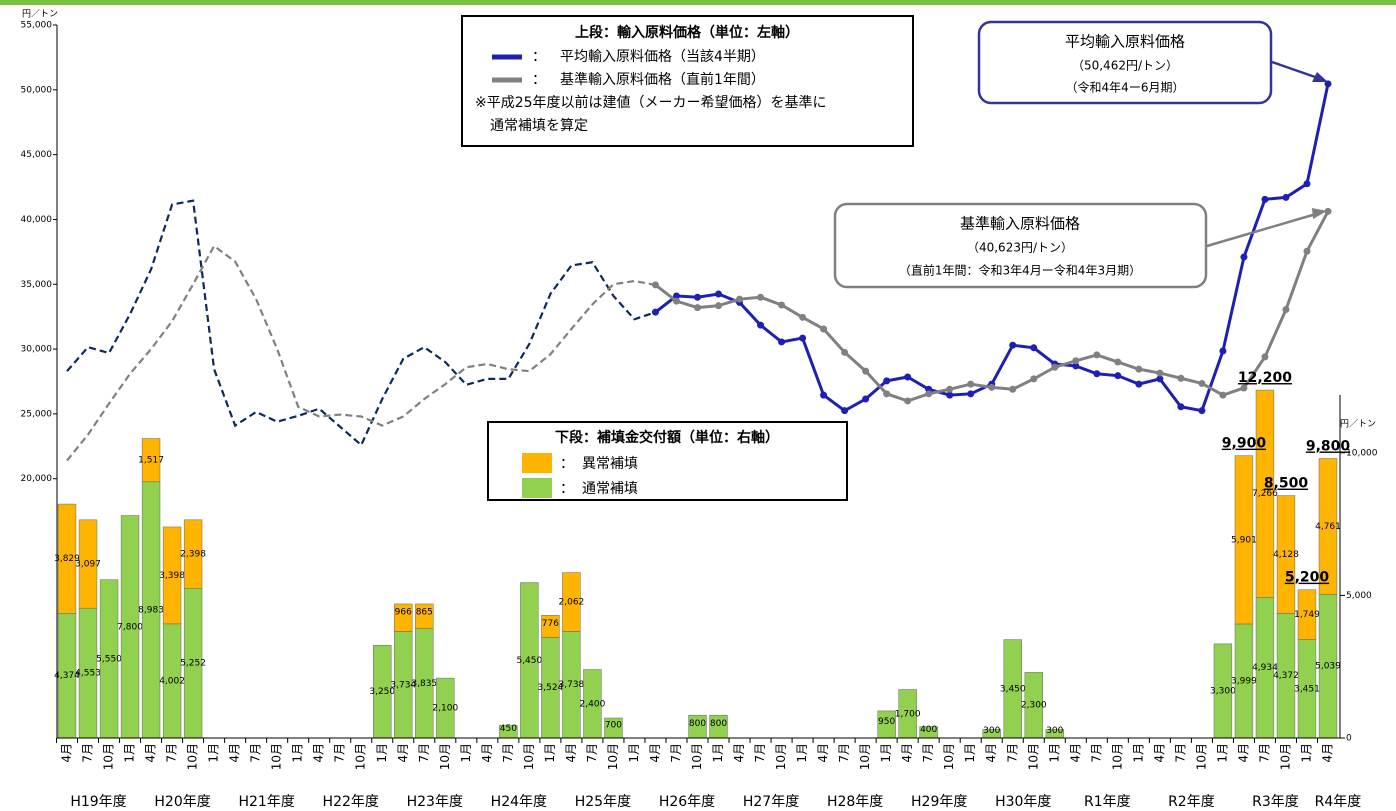  I want to click on value-label: 2,400, so click(593, 704).